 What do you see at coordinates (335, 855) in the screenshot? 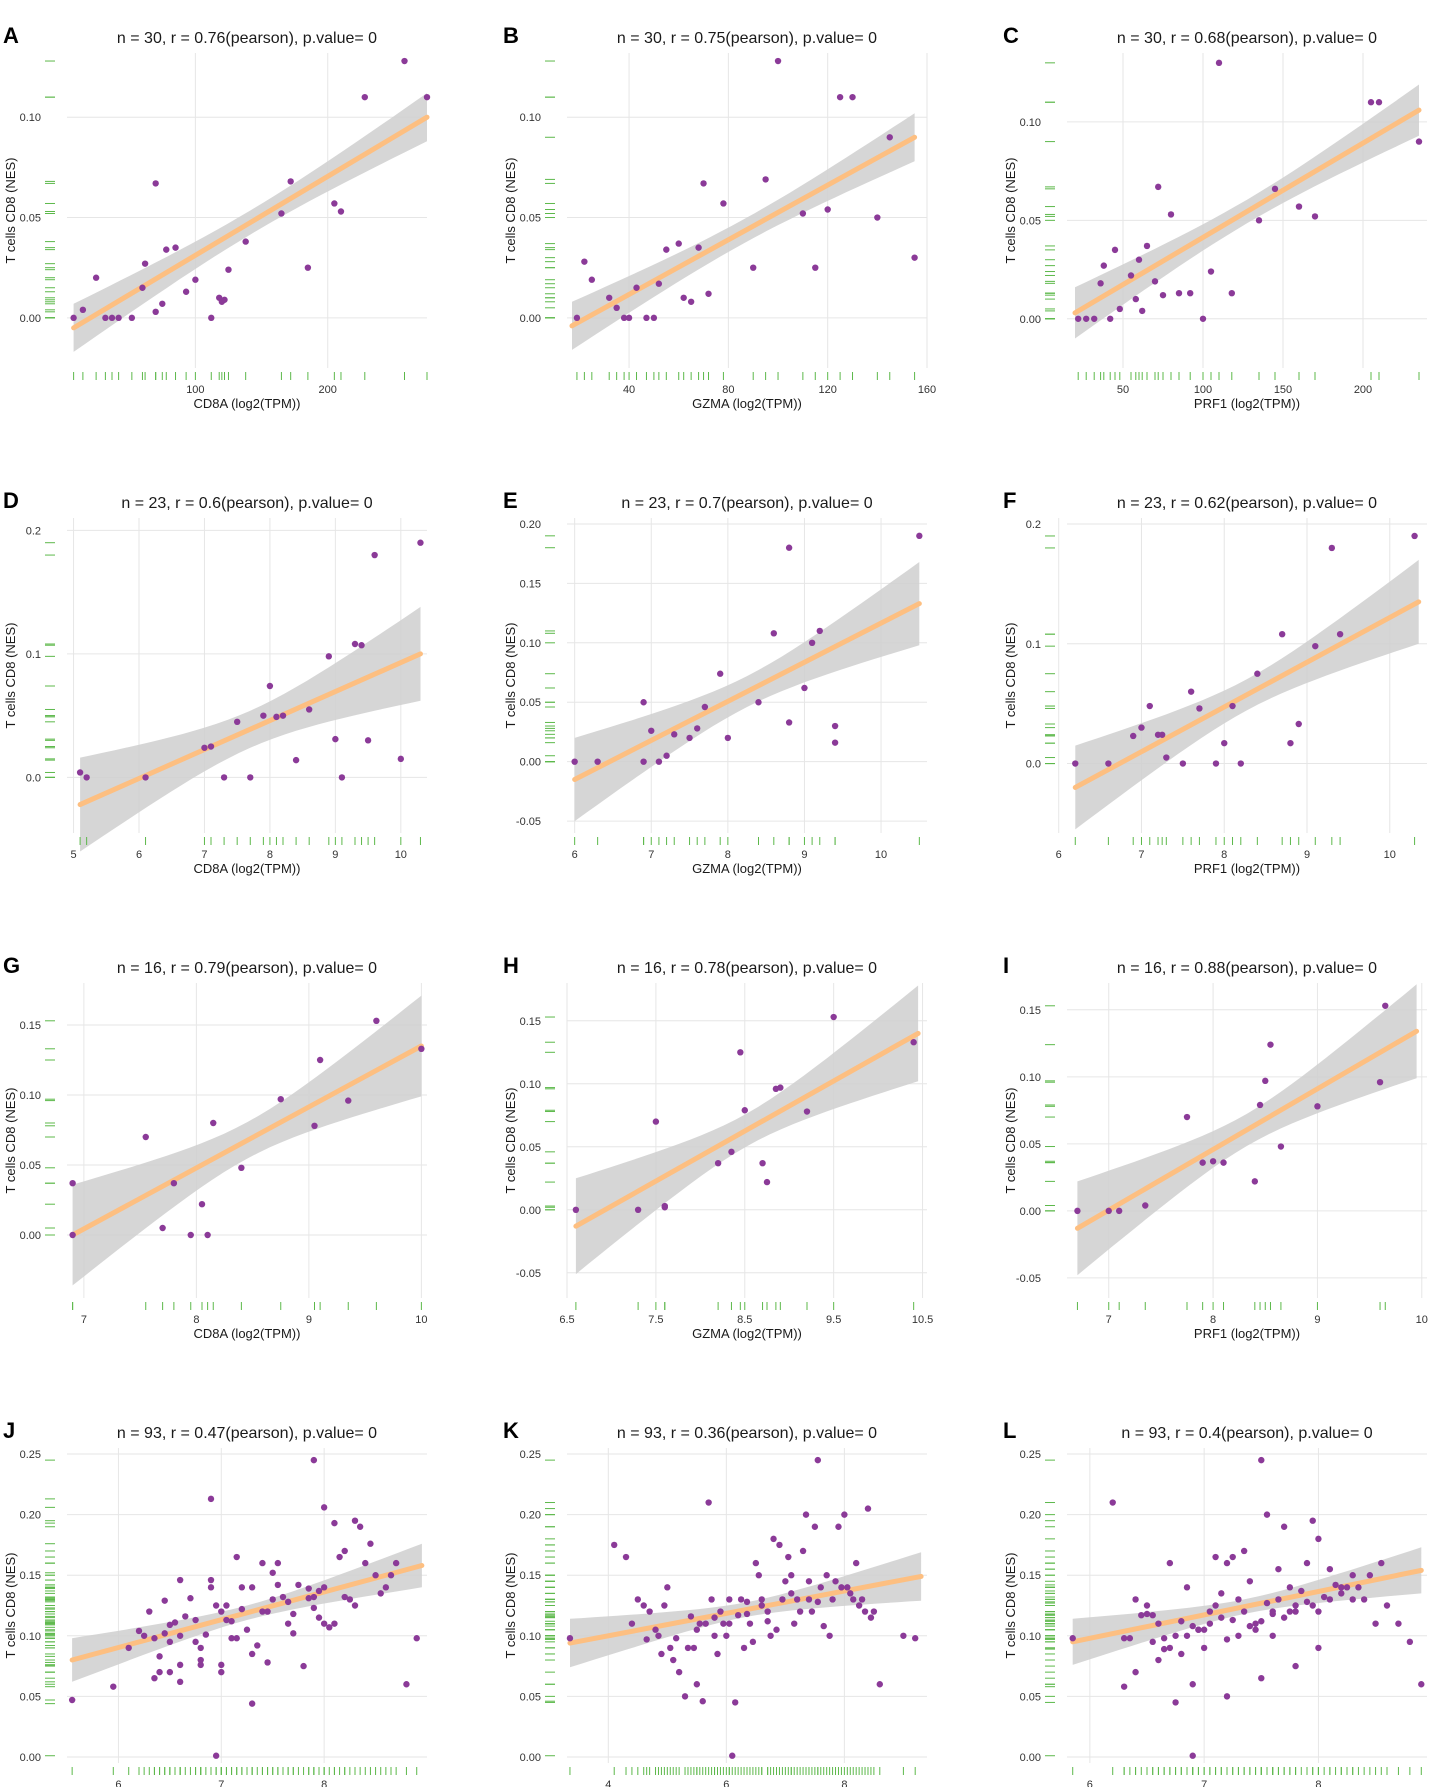
I see `x-tick-label: 9` at bounding box center [335, 855].